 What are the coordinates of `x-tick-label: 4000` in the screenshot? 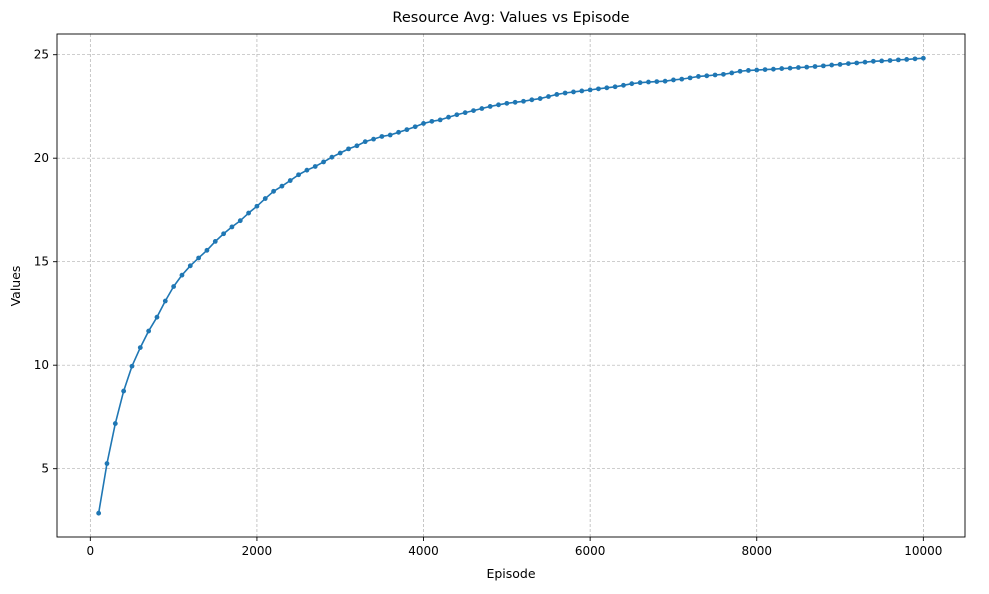 It's located at (423, 551).